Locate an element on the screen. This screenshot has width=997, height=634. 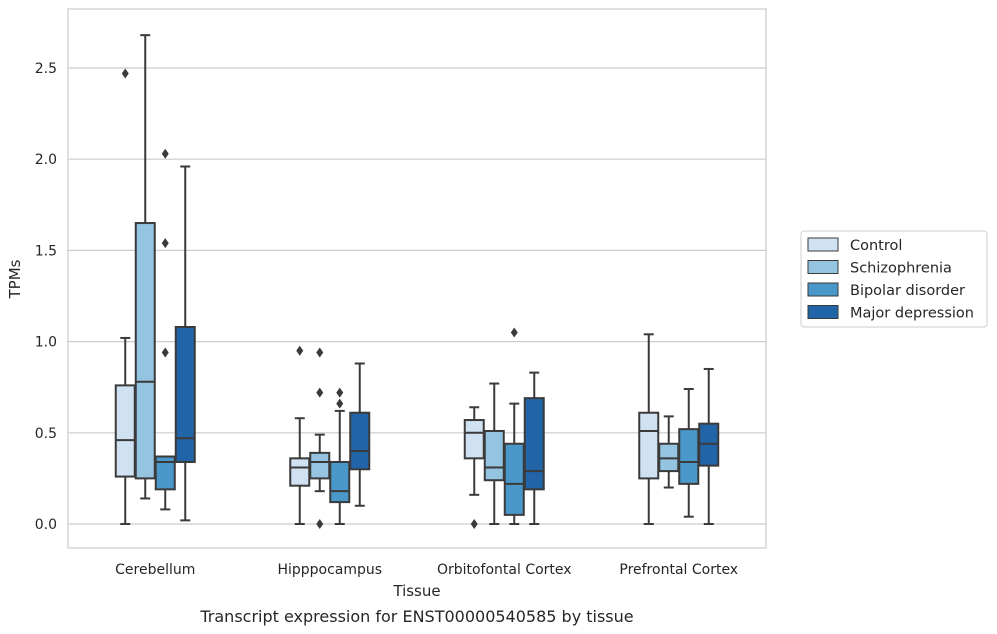
y-tick-label: 2.0 is located at coordinates (46, 160).